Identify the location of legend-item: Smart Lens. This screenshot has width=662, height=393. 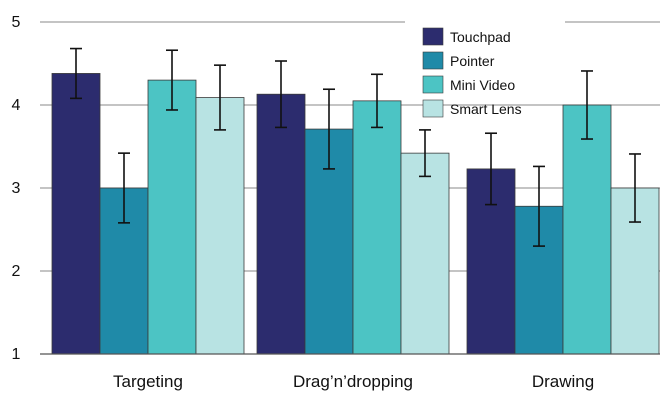
(472, 108).